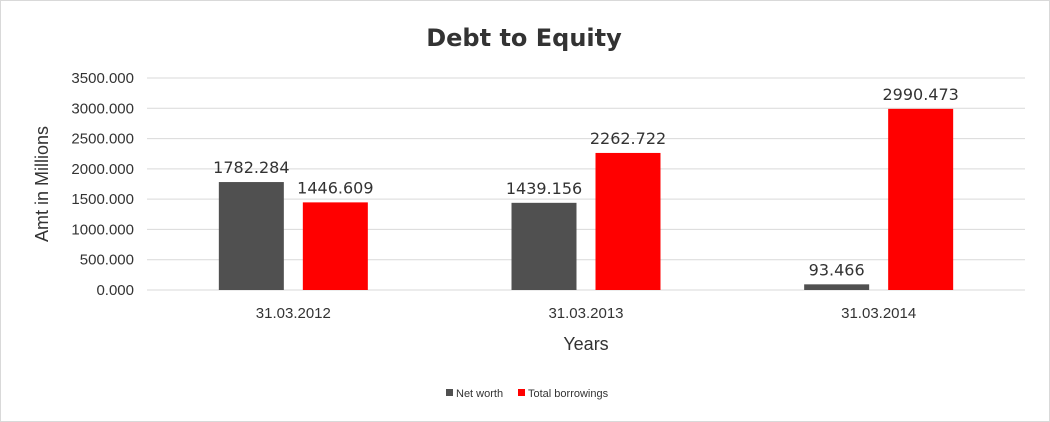 This screenshot has width=1050, height=422. Describe the element at coordinates (102, 108) in the screenshot. I see `y-tick-label: 3000.000` at that location.